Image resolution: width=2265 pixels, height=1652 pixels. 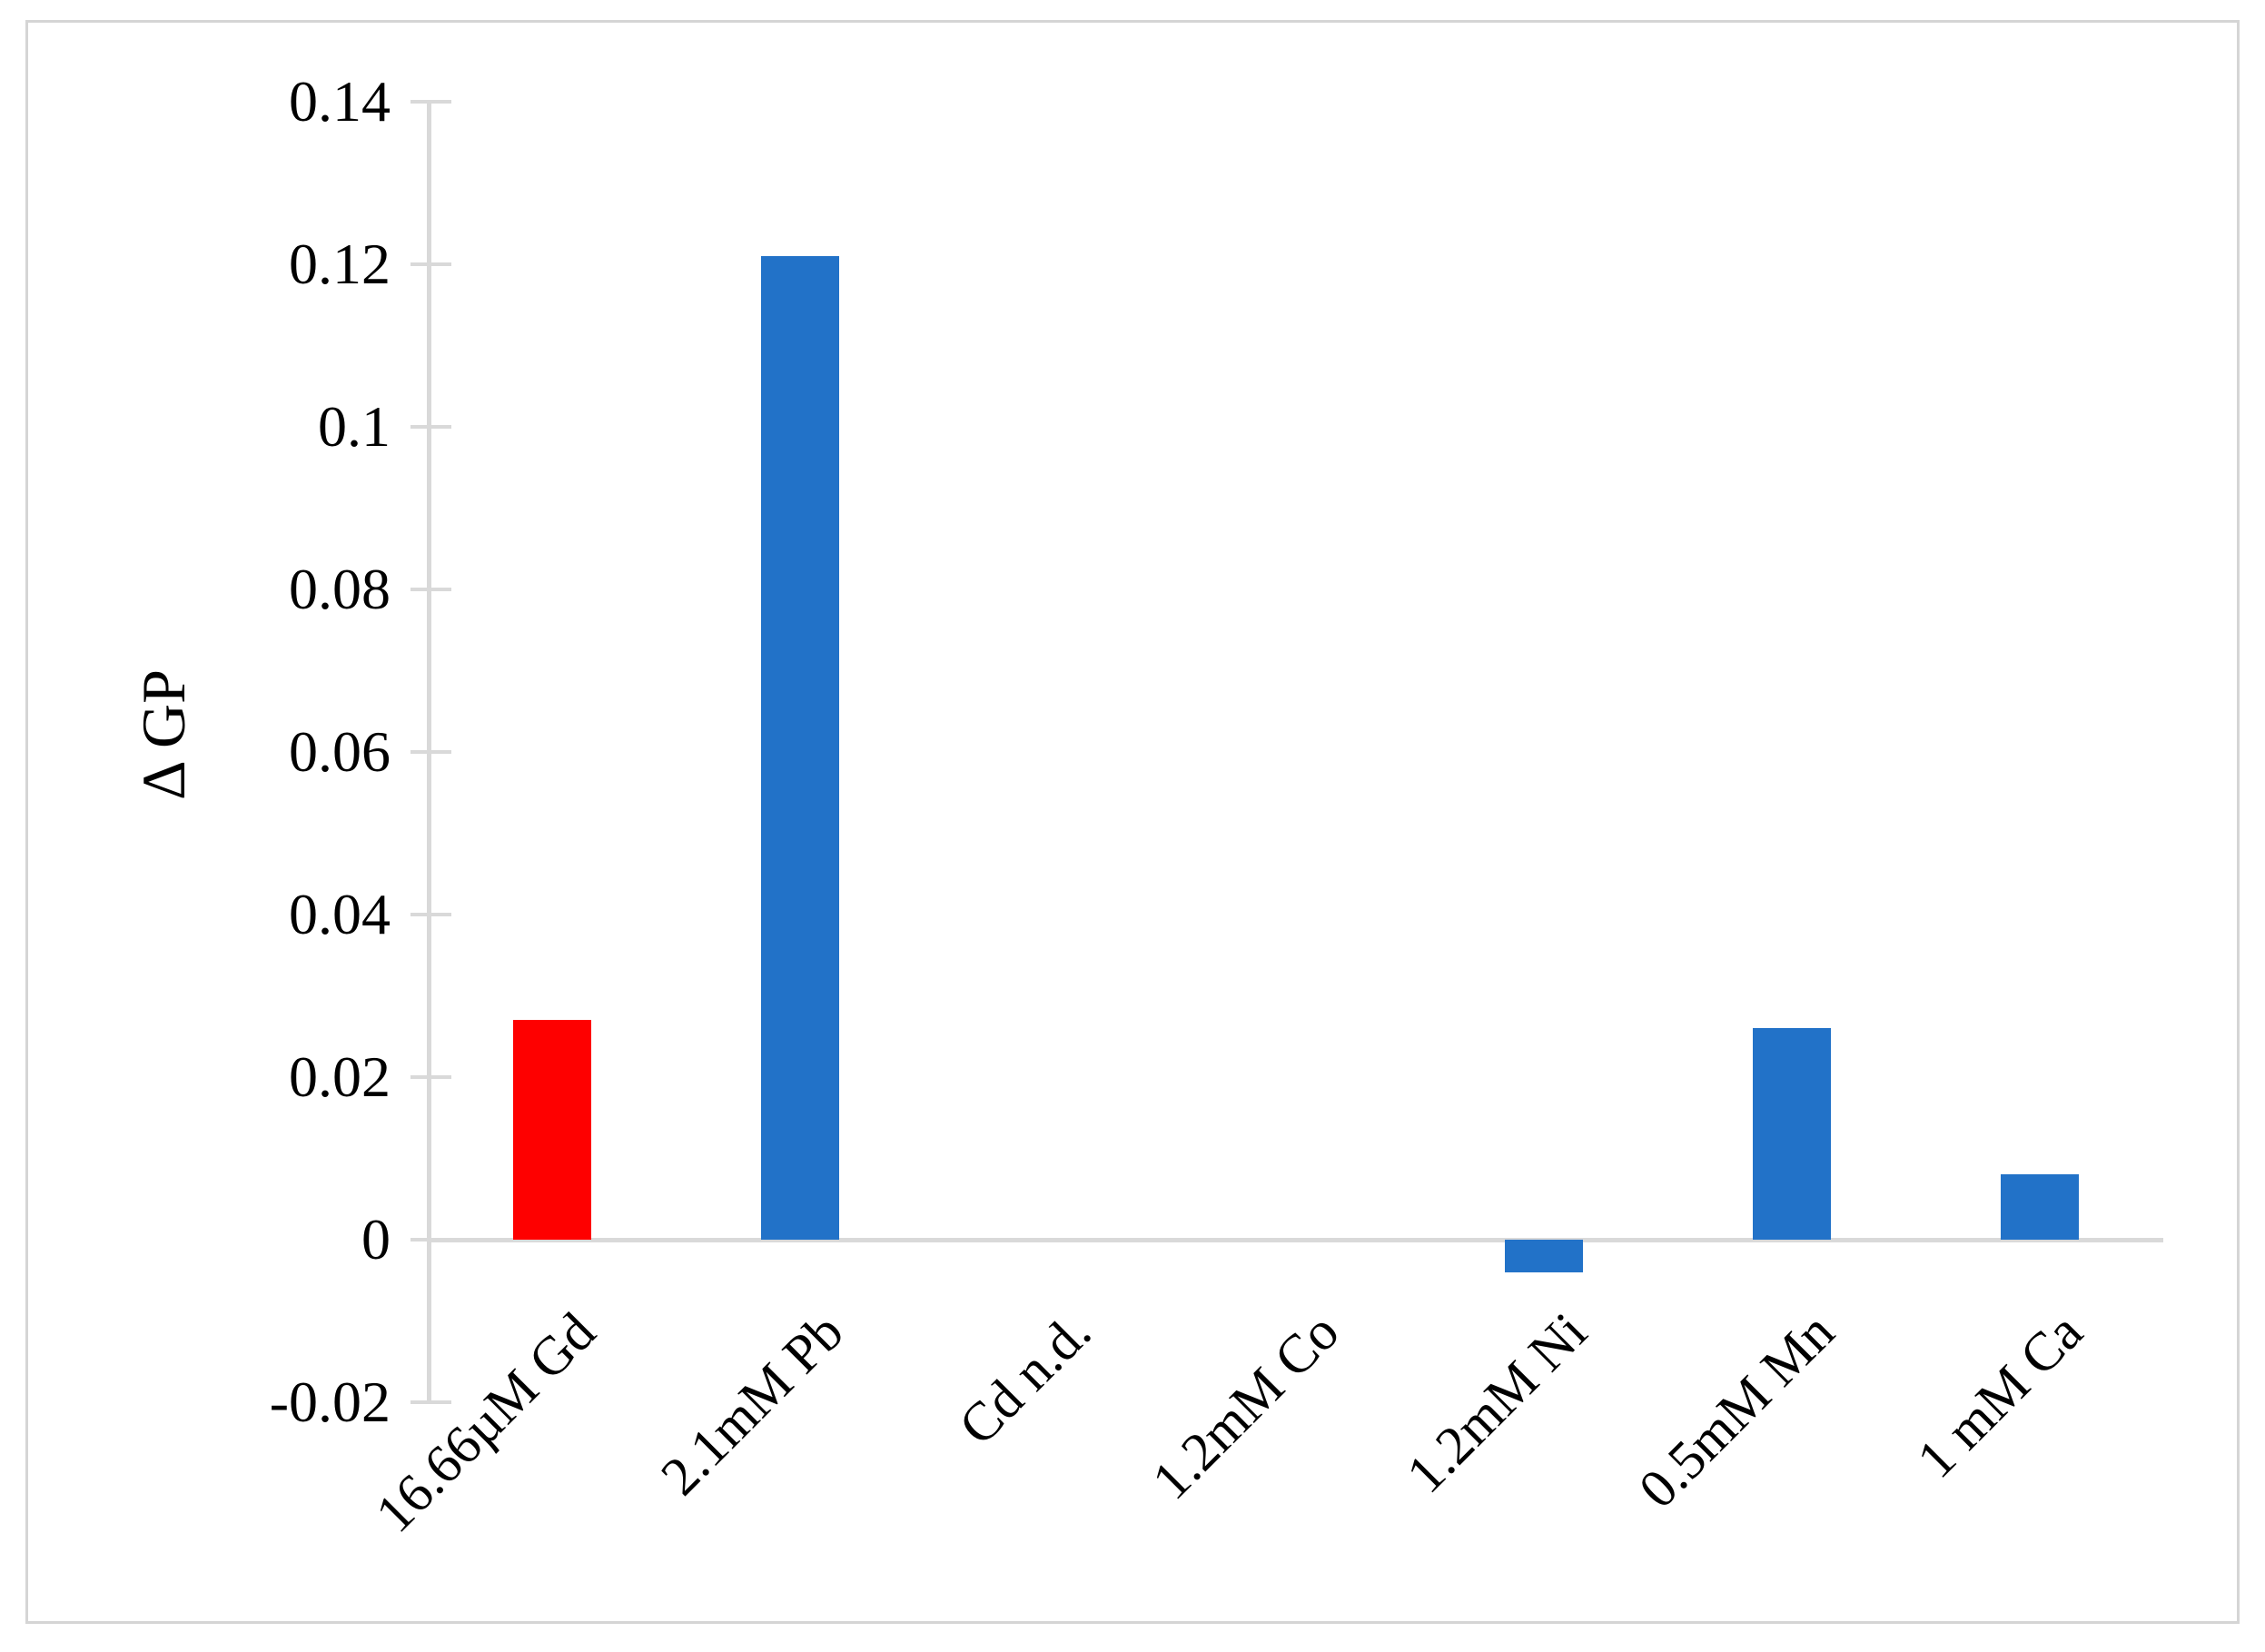 What do you see at coordinates (354, 426) in the screenshot?
I see `y-tick-label: 0.1` at bounding box center [354, 426].